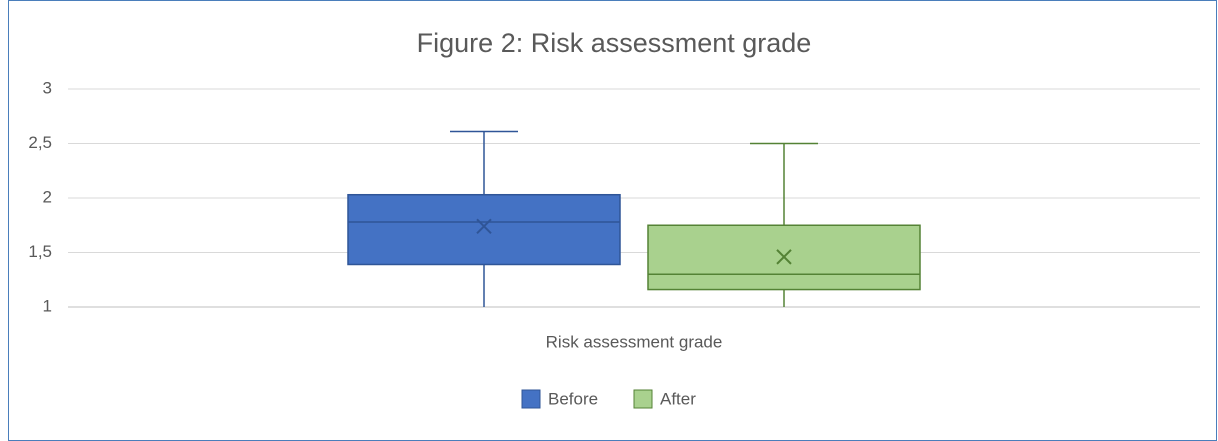 The image size is (1218, 441). What do you see at coordinates (47, 87) in the screenshot?
I see `y-tick-label: 3` at bounding box center [47, 87].